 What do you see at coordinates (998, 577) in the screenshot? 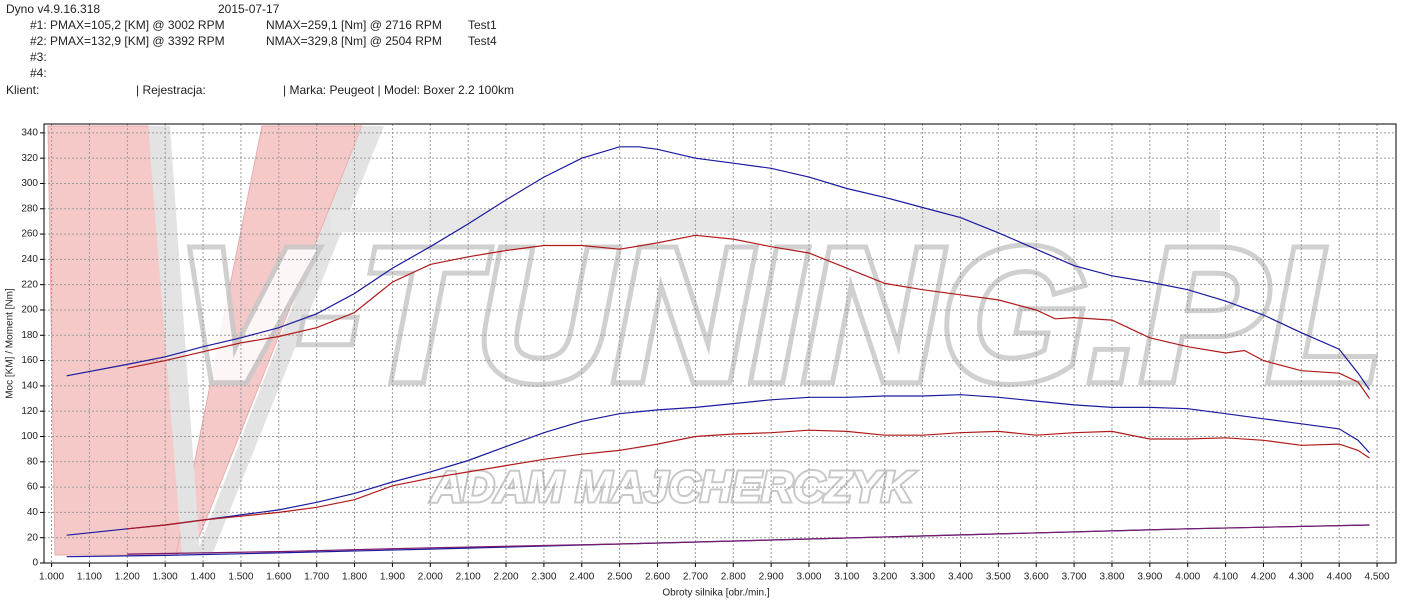
I see `x-tick-label: 3.500` at bounding box center [998, 577].